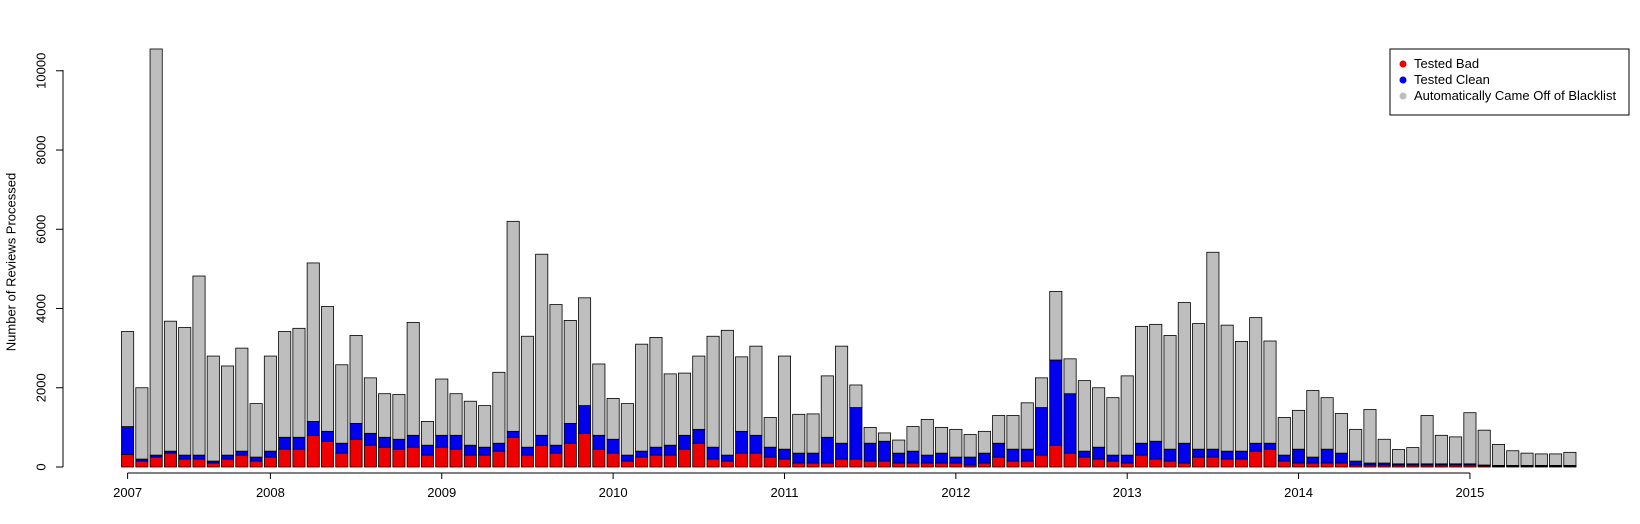 Image resolution: width=1640 pixels, height=524 pixels. I want to click on y-tick-label: 2000, so click(40, 387).